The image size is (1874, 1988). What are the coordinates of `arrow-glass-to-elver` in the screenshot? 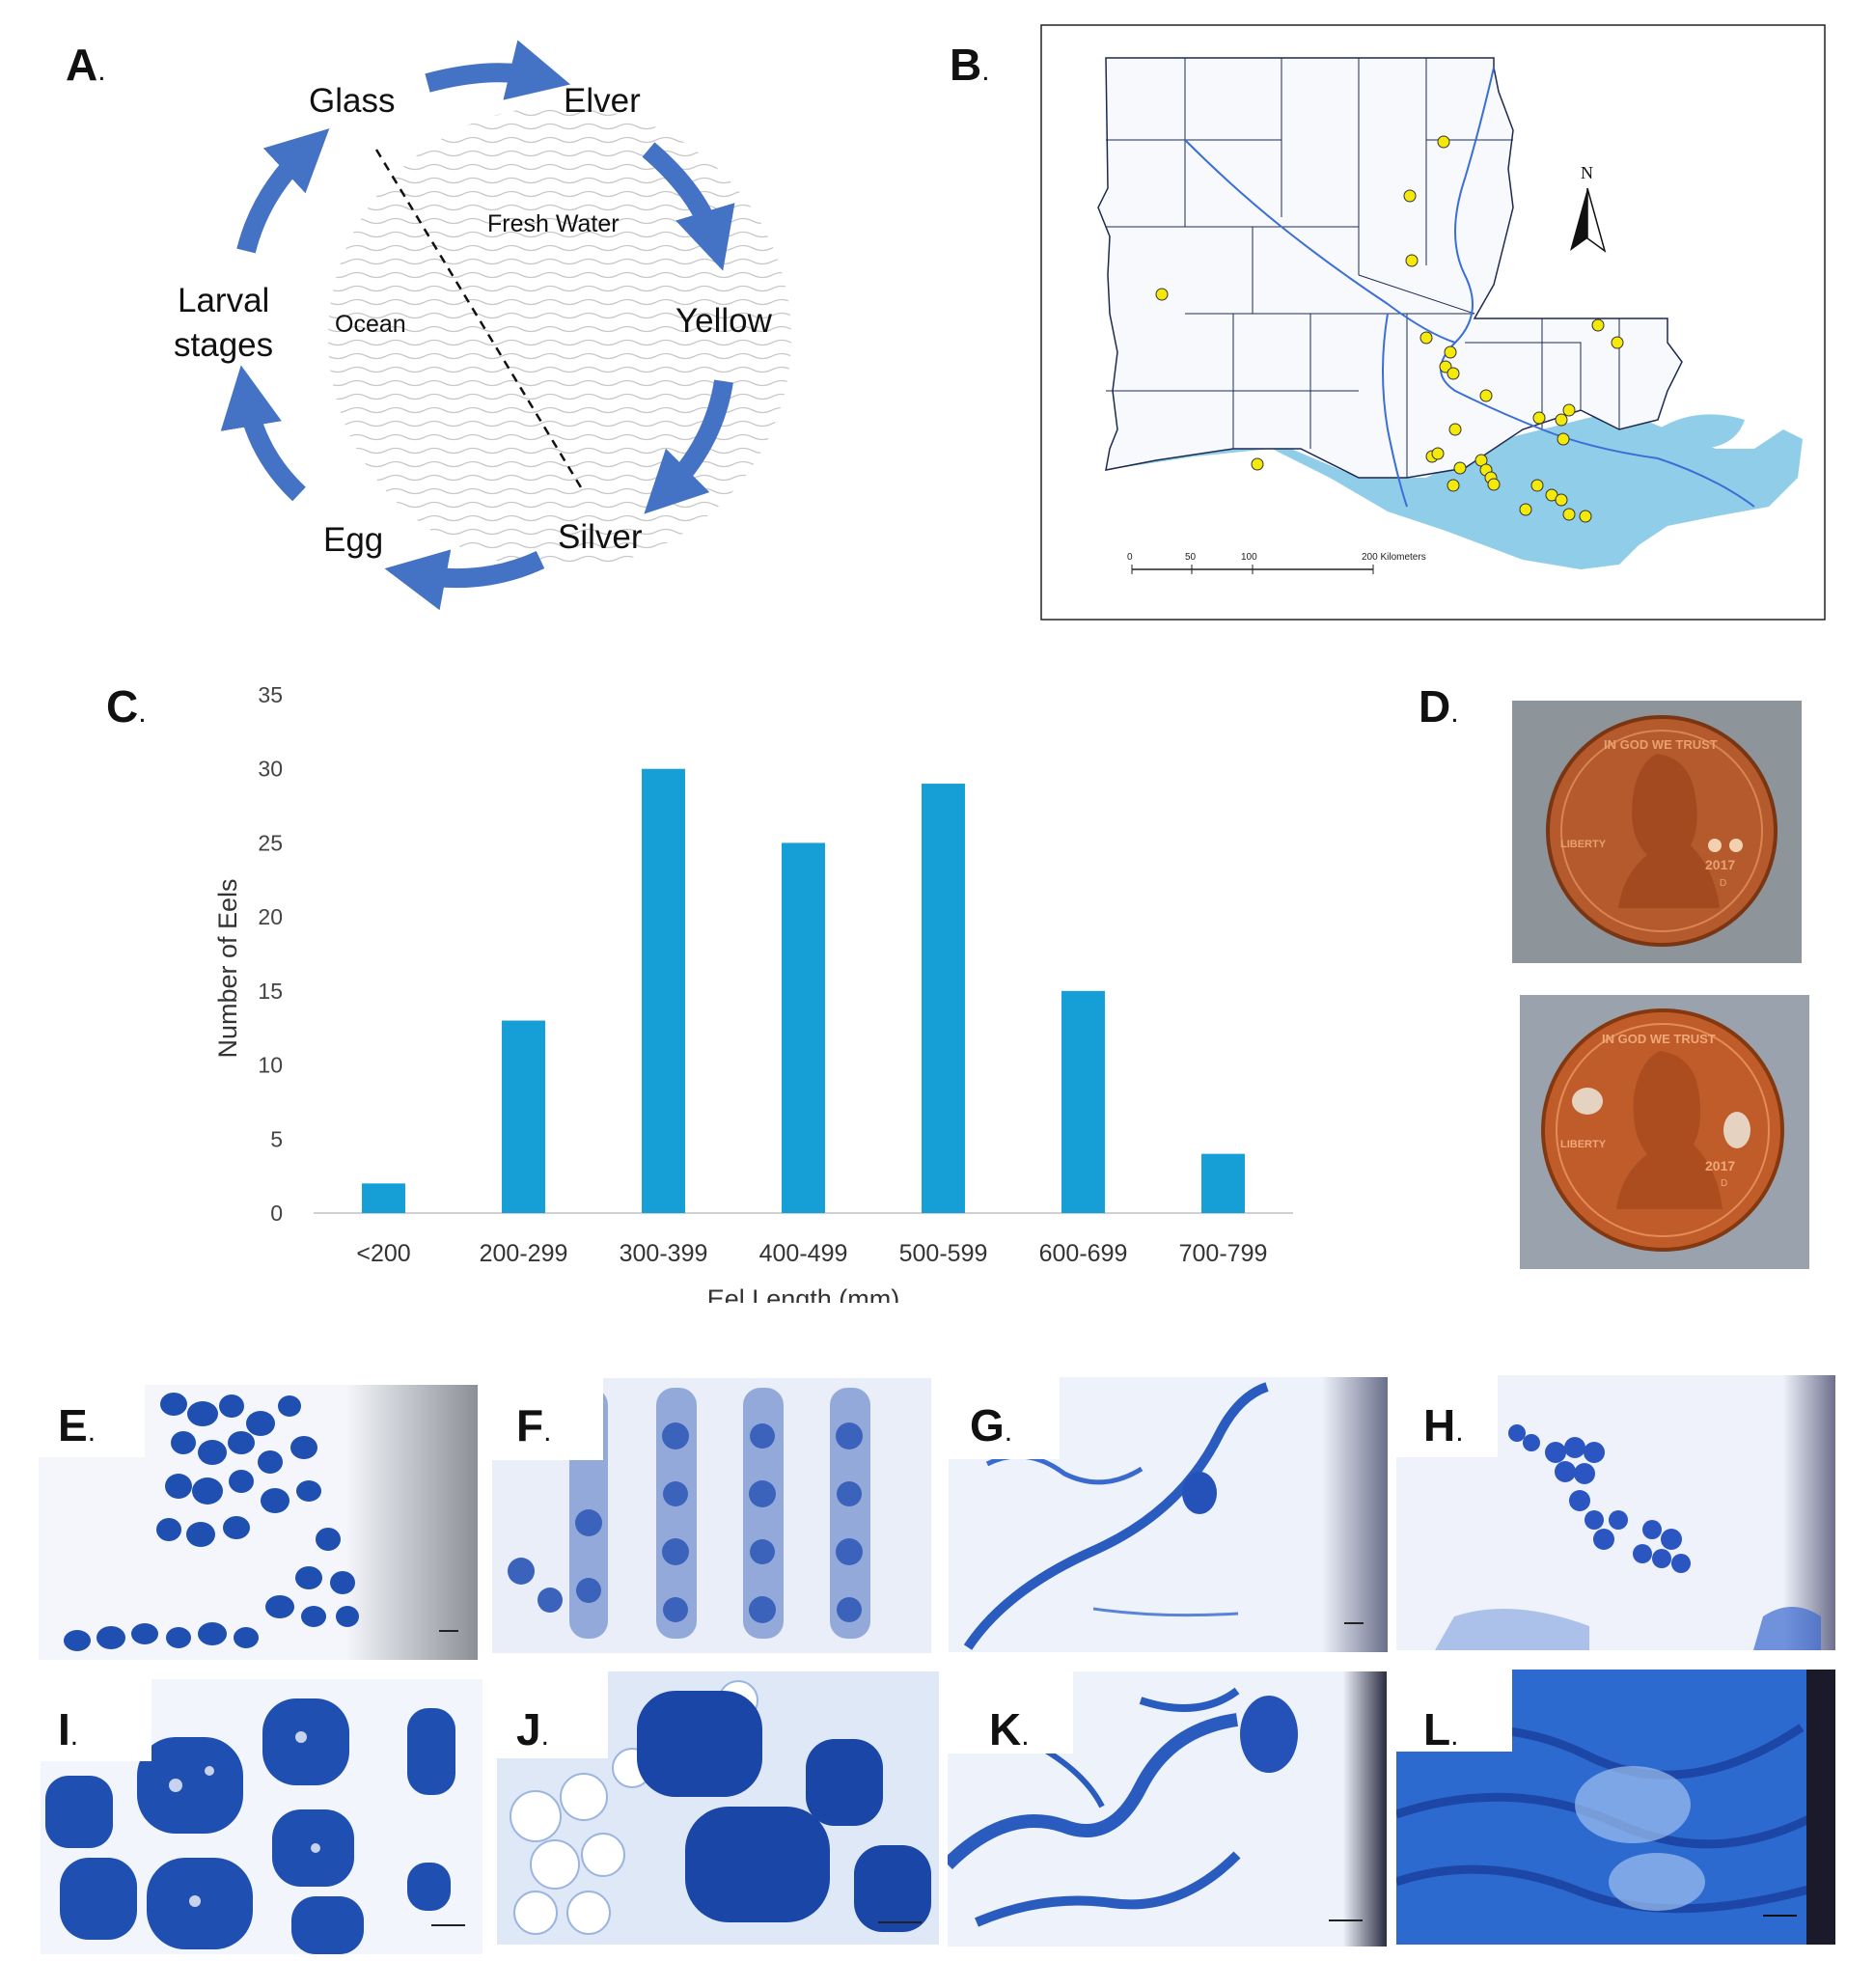 It's located at (498, 70).